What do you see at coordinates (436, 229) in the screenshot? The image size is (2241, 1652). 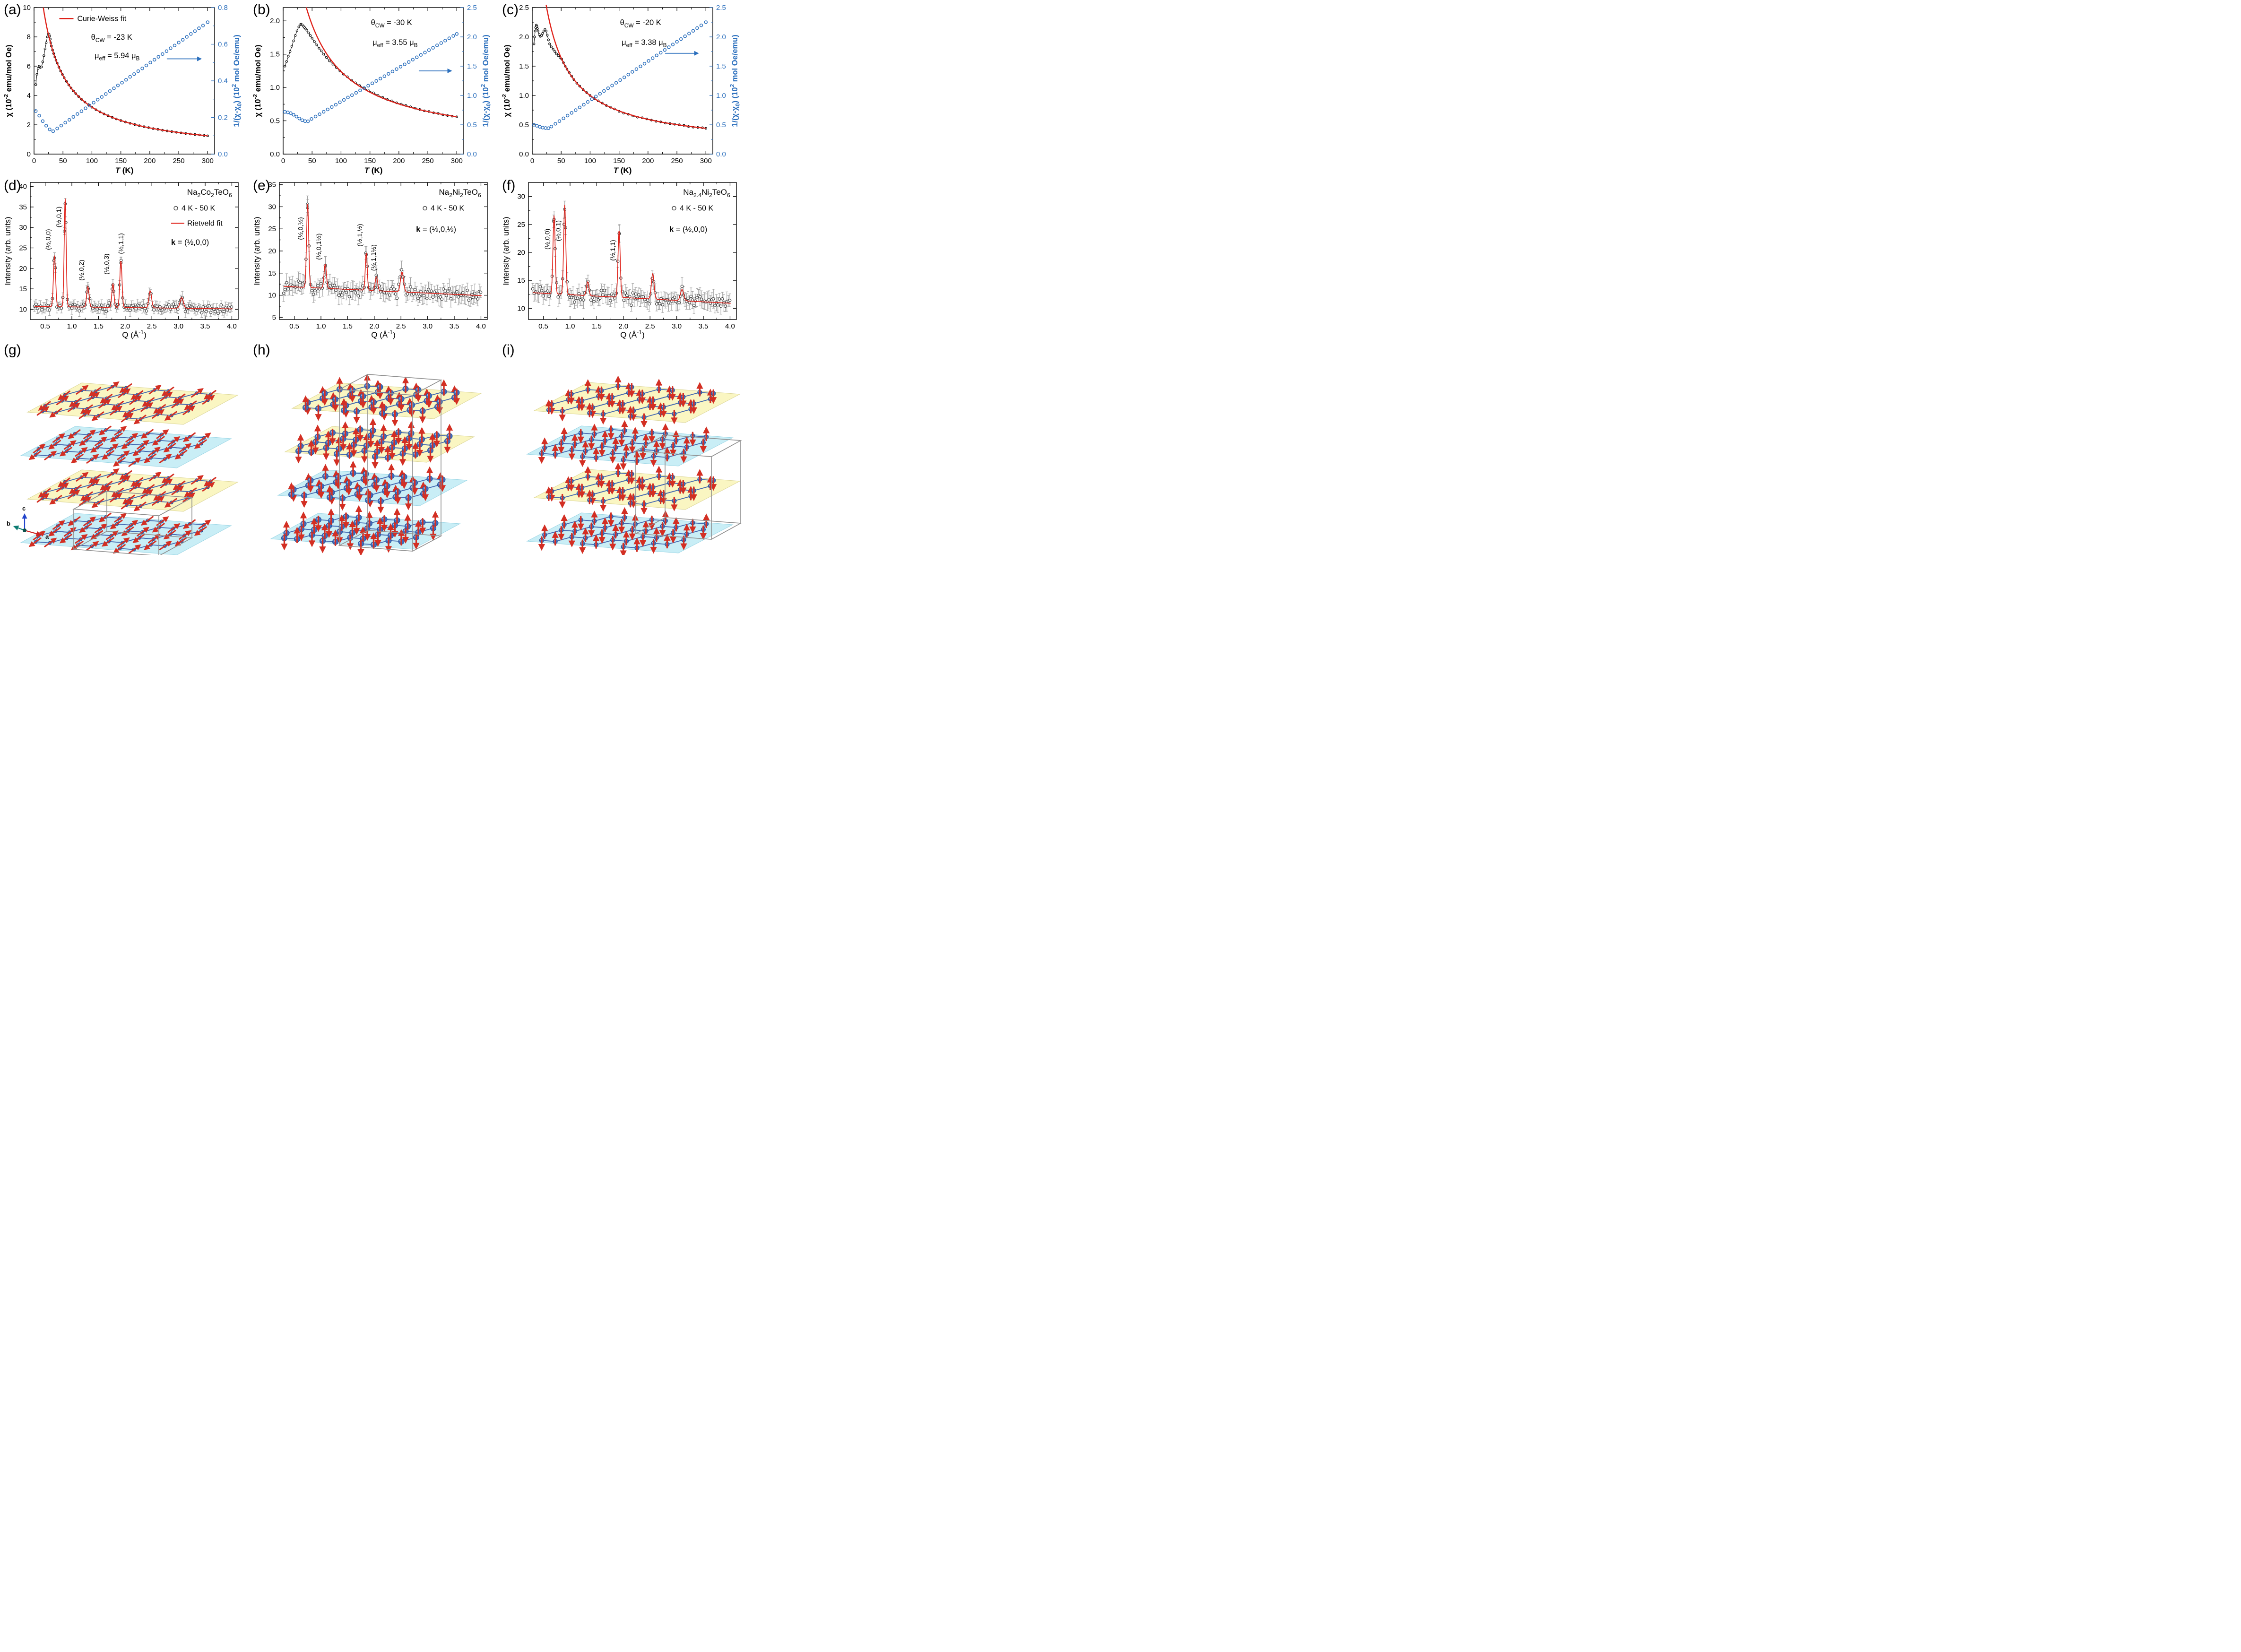 I see `k-vector-label: k = (½,0,½)` at bounding box center [436, 229].